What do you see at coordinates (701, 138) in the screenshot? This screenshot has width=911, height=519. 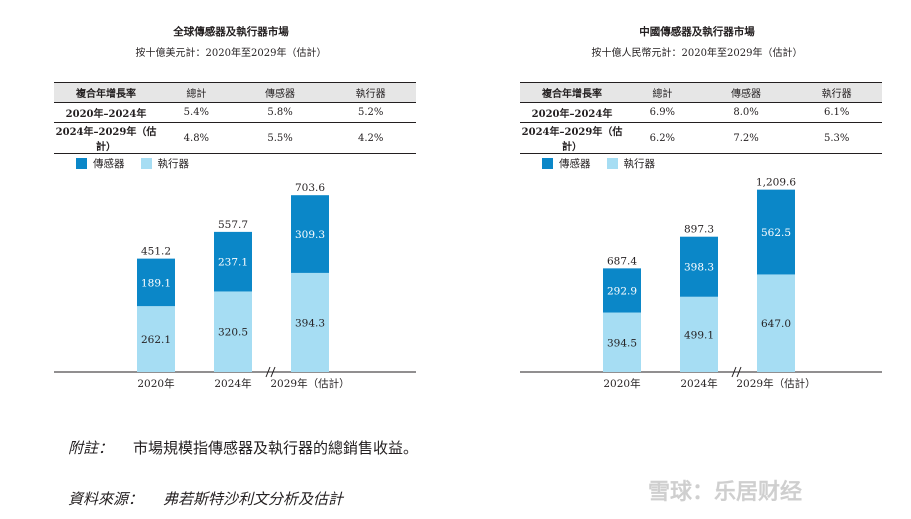 I see `table-row: 2024年–2029年（估計） 6.2% 7.2% 5.3%` at bounding box center [701, 138].